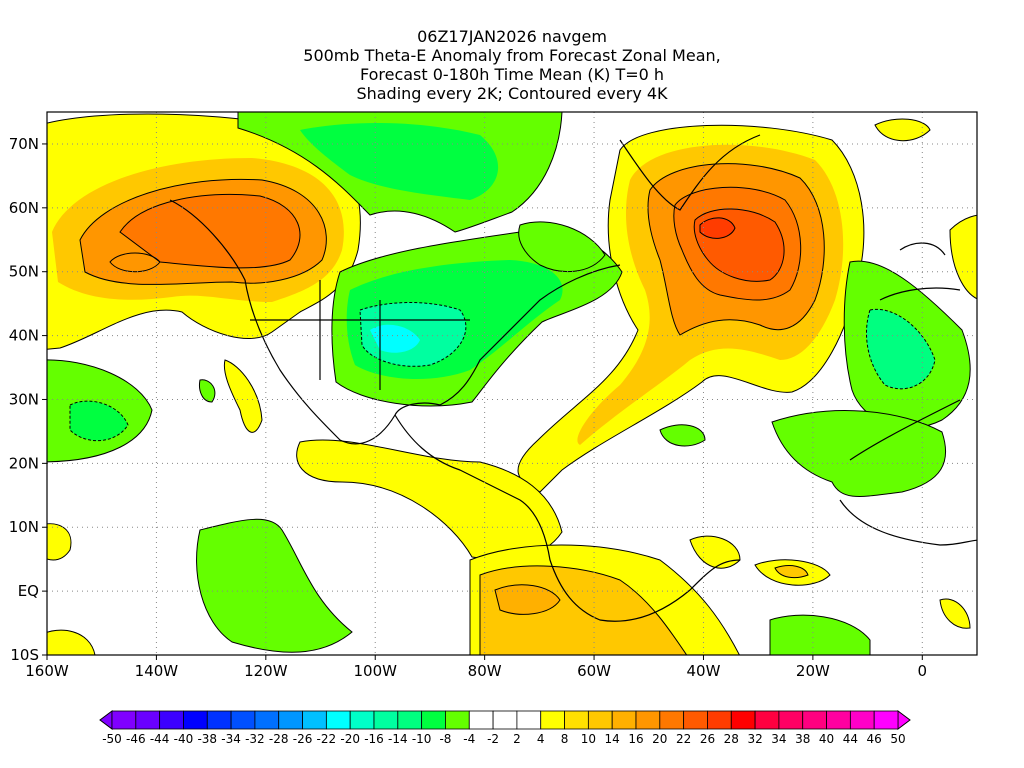 This screenshot has height=768, width=1024. What do you see at coordinates (904, 720) in the screenshot?
I see `colorbar-high-arrow` at bounding box center [904, 720].